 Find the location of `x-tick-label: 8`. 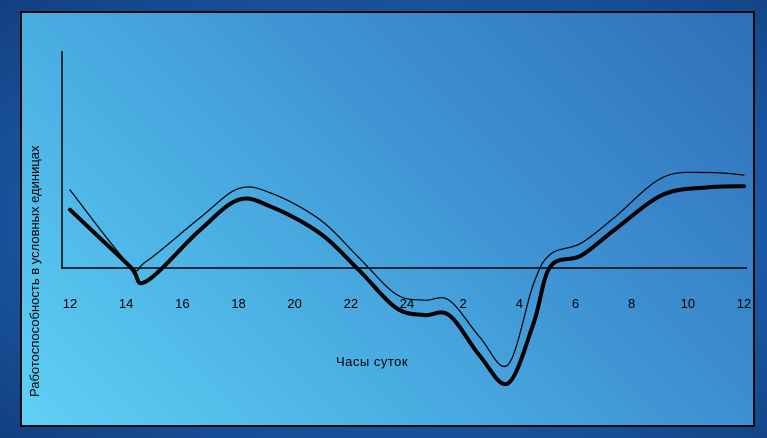

x-tick-label: 8 is located at coordinates (631, 303).